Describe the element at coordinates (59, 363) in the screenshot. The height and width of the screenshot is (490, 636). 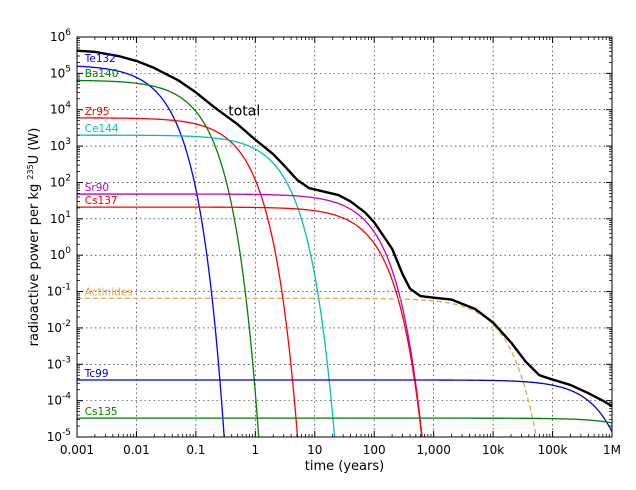
I see `y-tick-label: 10⁻³` at that location.